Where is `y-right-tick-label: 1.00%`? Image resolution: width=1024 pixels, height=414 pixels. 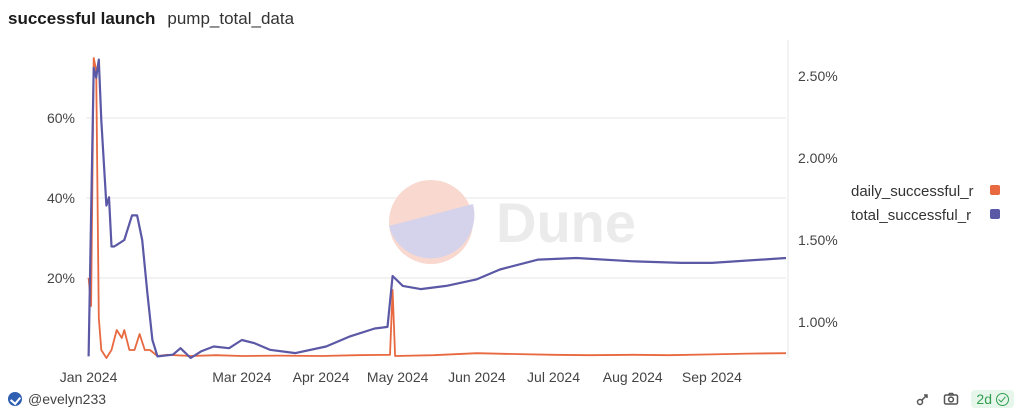 y-right-tick-label: 1.00% is located at coordinates (818, 322).